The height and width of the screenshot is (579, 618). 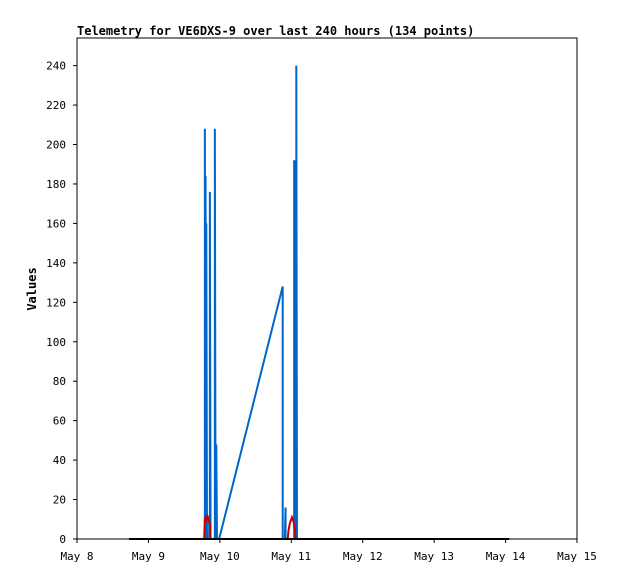 What do you see at coordinates (59, 421) in the screenshot?
I see `y-tick-label: 60` at bounding box center [59, 421].